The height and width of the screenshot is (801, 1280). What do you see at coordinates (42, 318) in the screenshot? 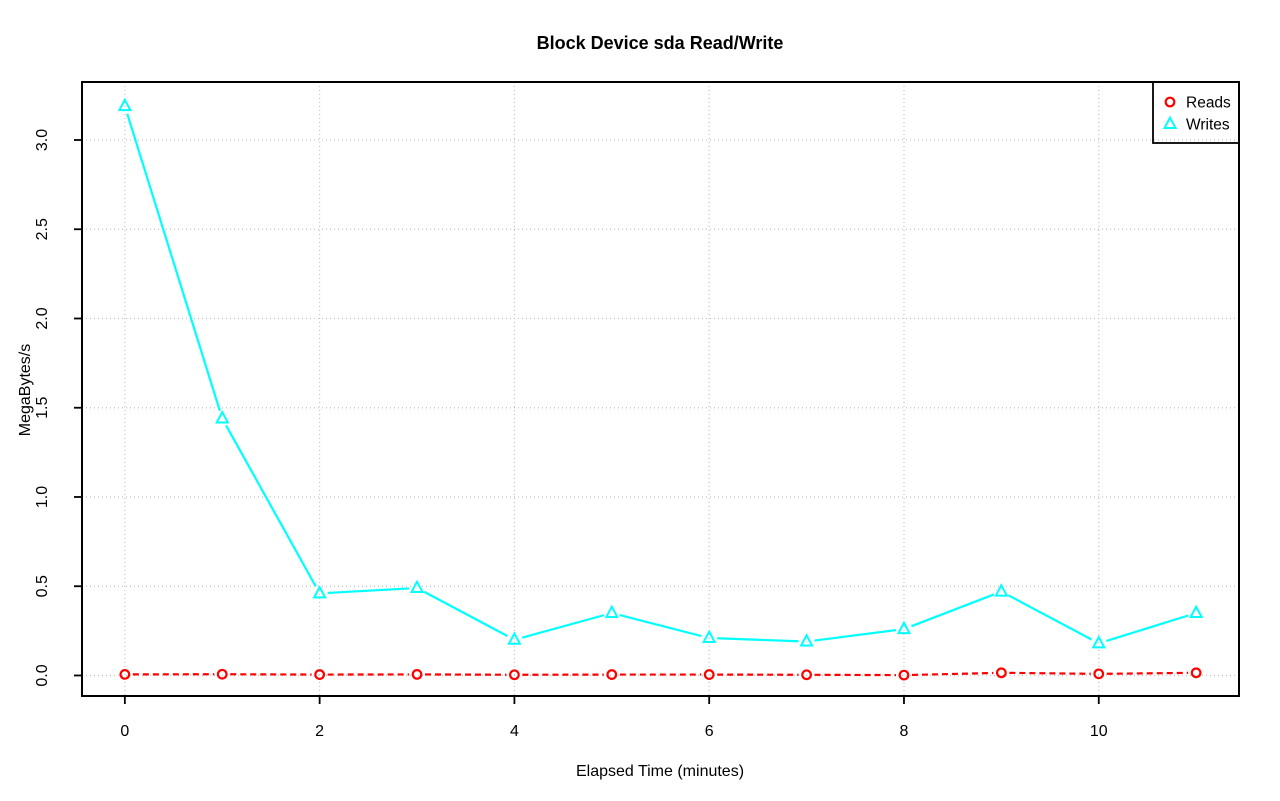
I see `y-tick-label: 2.0` at bounding box center [42, 318].